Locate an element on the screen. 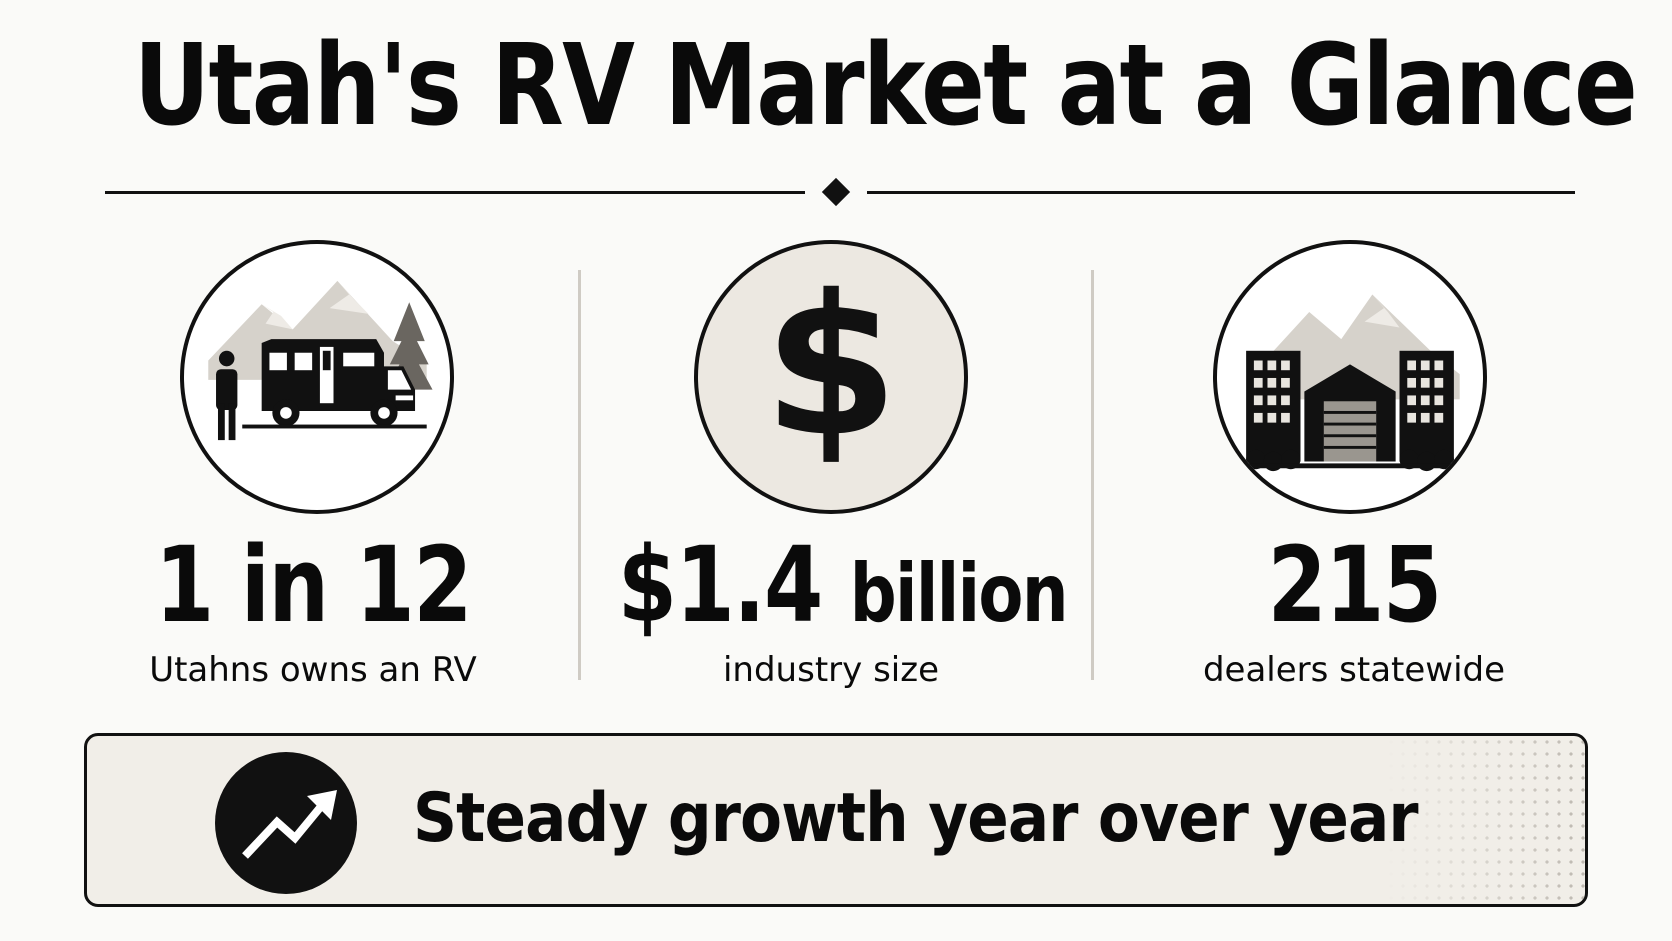  dealership-buildings-icon is located at coordinates (1350, 377).